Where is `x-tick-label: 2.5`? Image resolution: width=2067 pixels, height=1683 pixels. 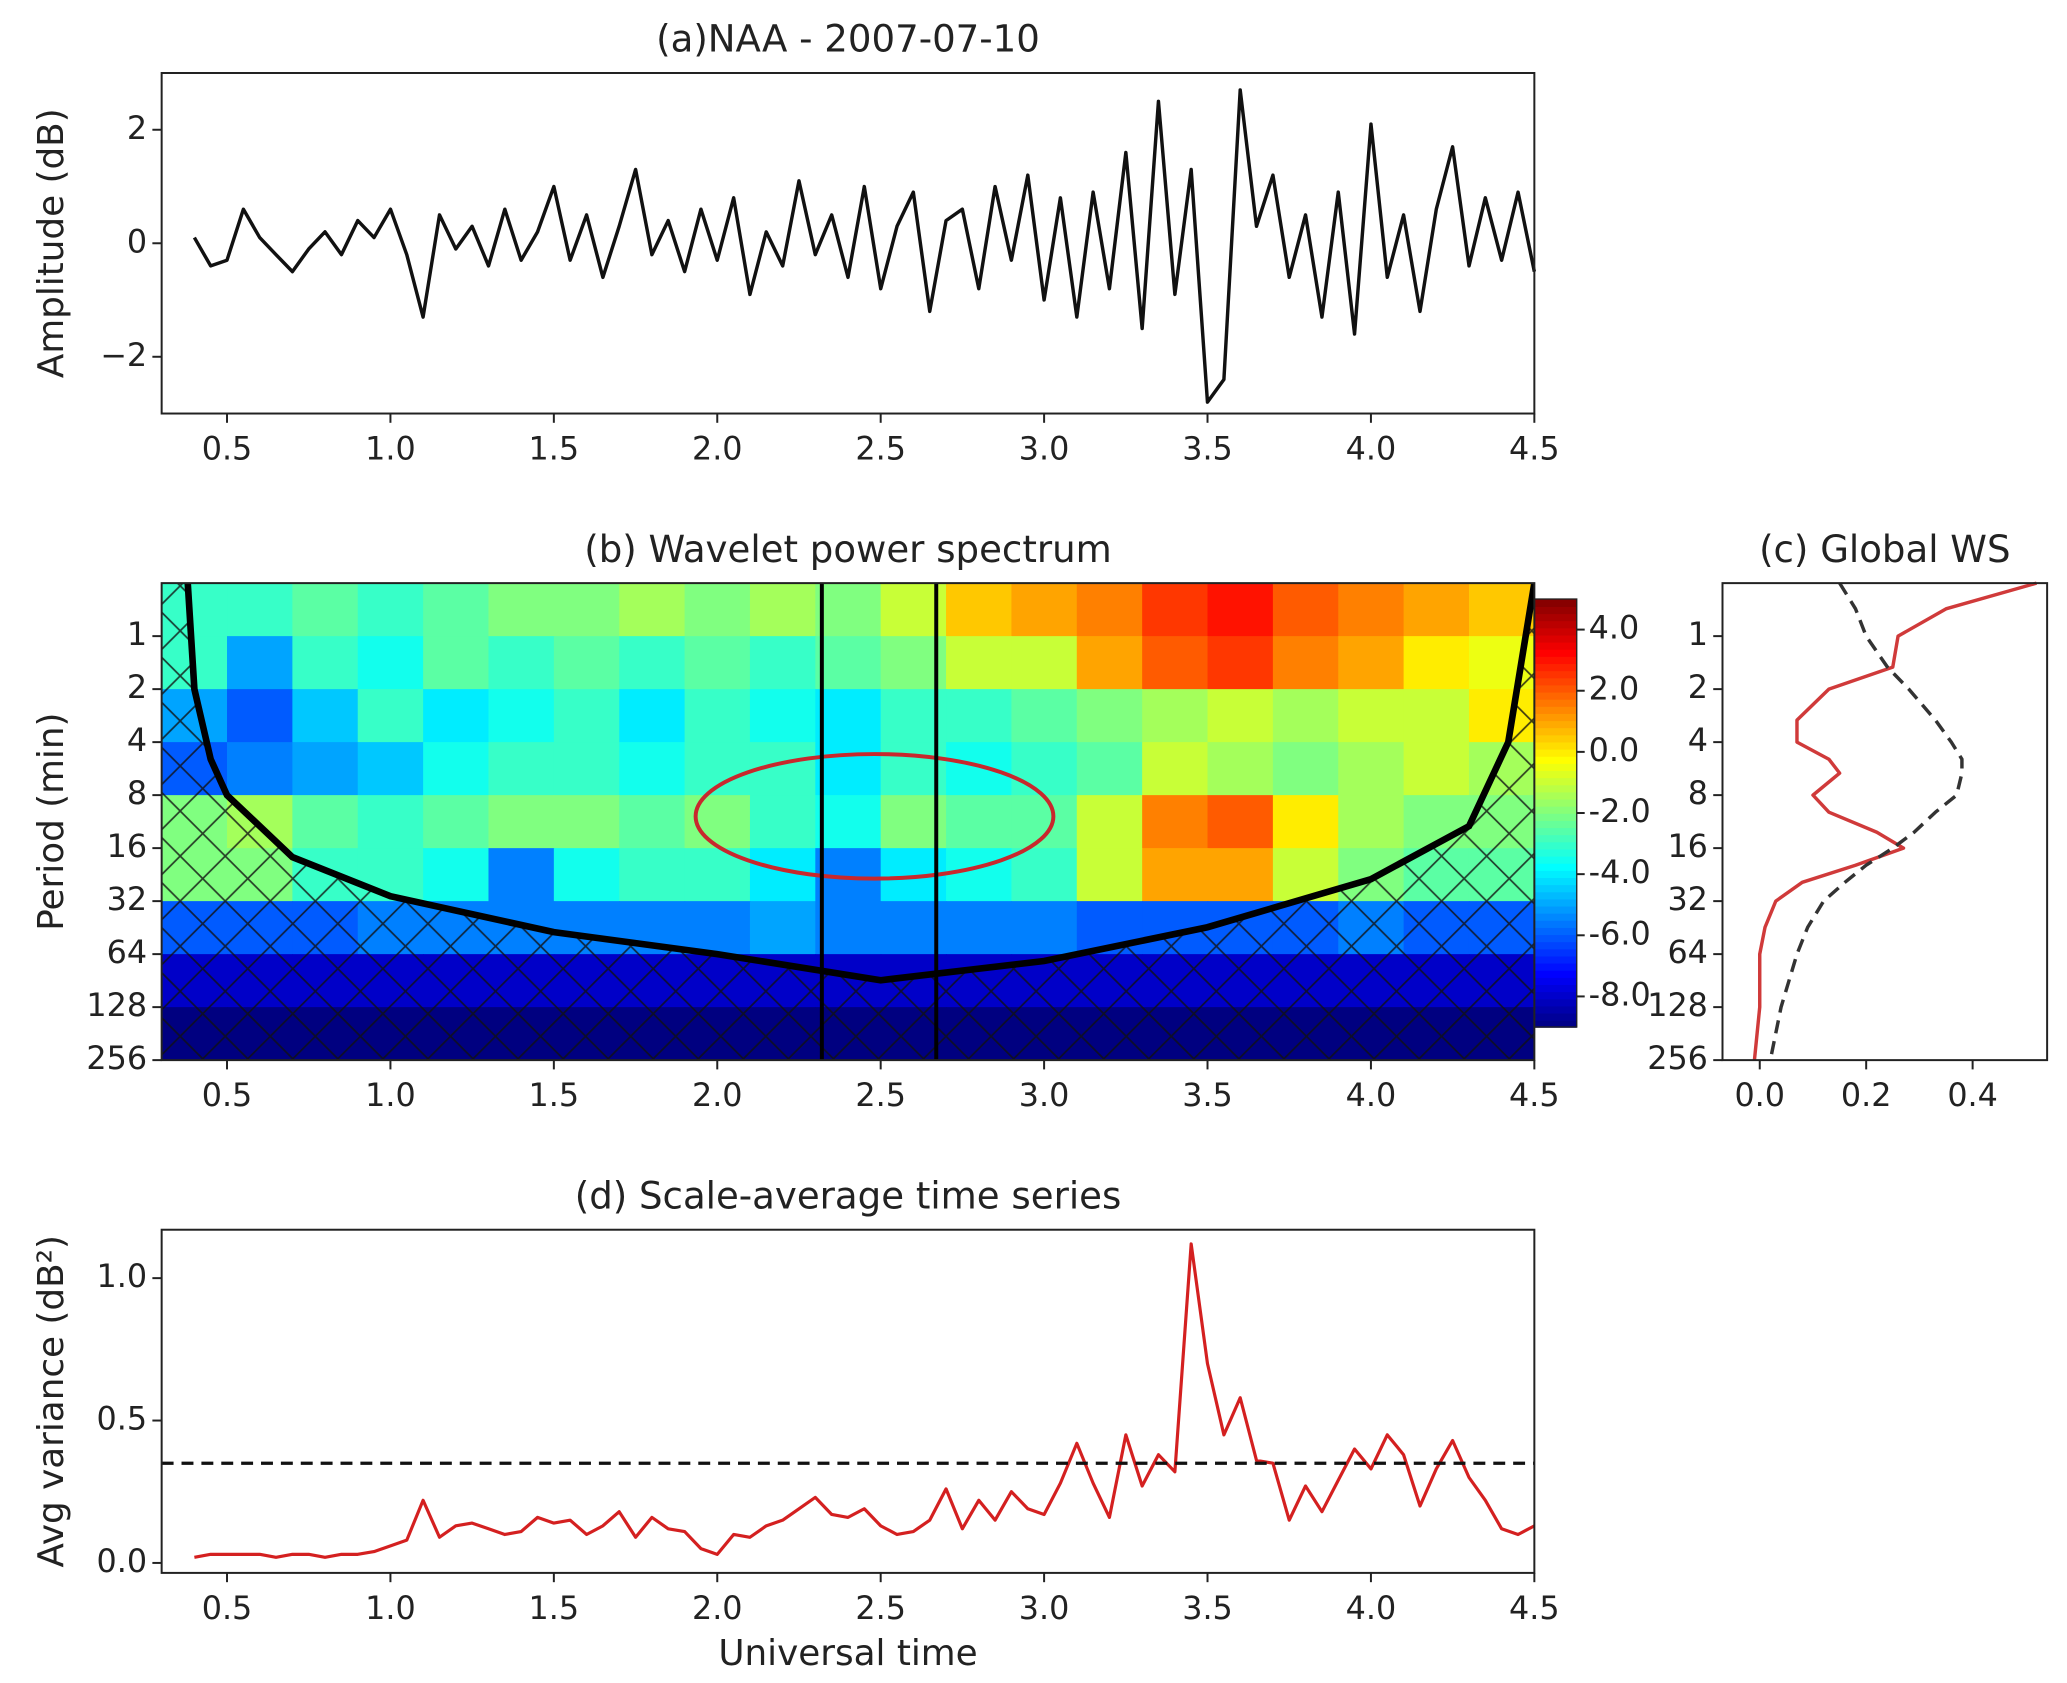 x-tick-label: 2.5 is located at coordinates (880, 449).